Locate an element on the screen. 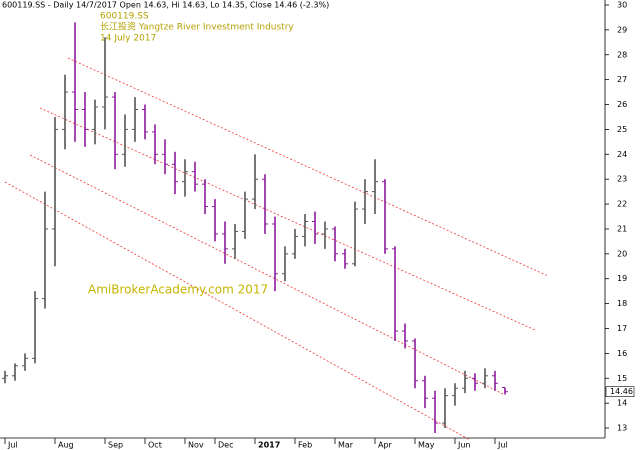 The image size is (640, 450). x-tick-label: Jun is located at coordinates (464, 445).